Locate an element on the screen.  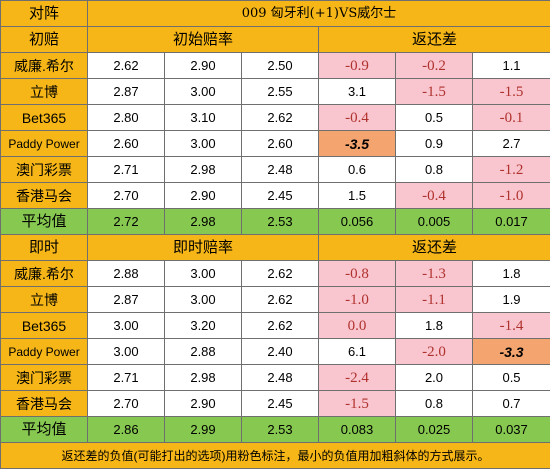
return-diff-negative-cell: -1.0 is located at coordinates (357, 300).